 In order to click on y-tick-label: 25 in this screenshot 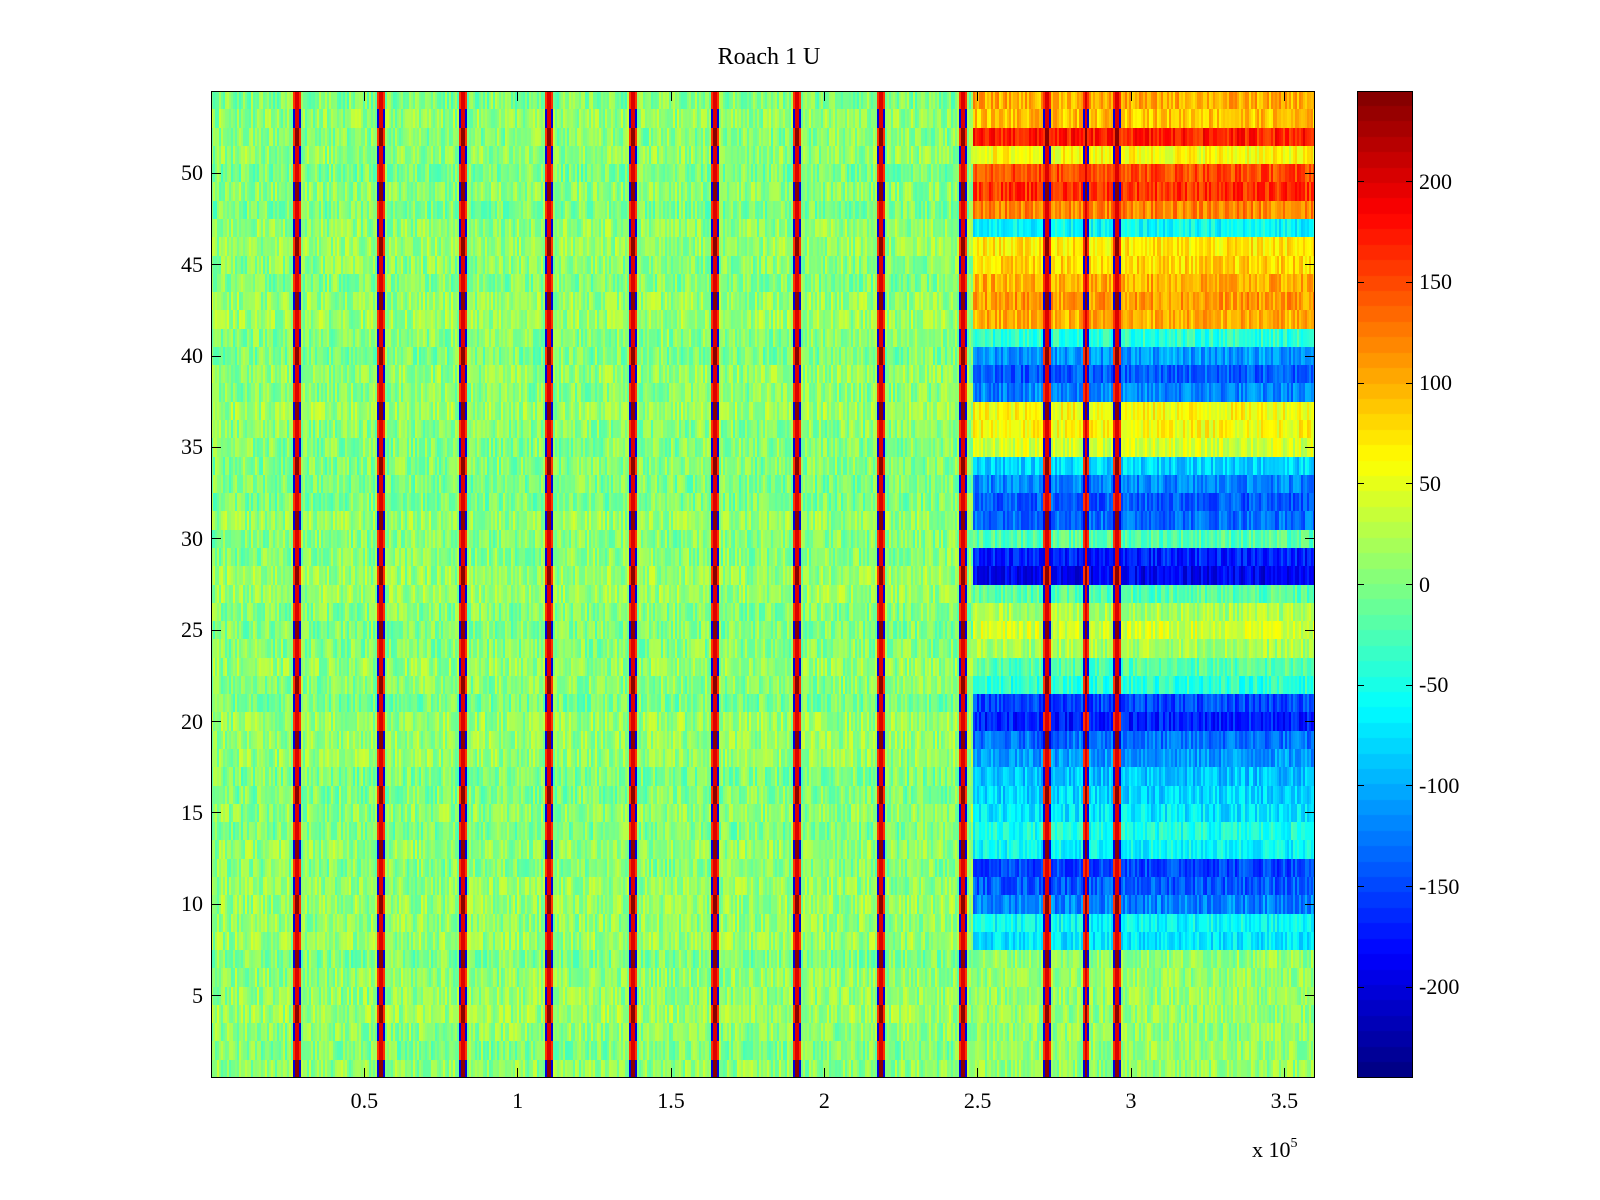, I will do `click(192, 630)`.